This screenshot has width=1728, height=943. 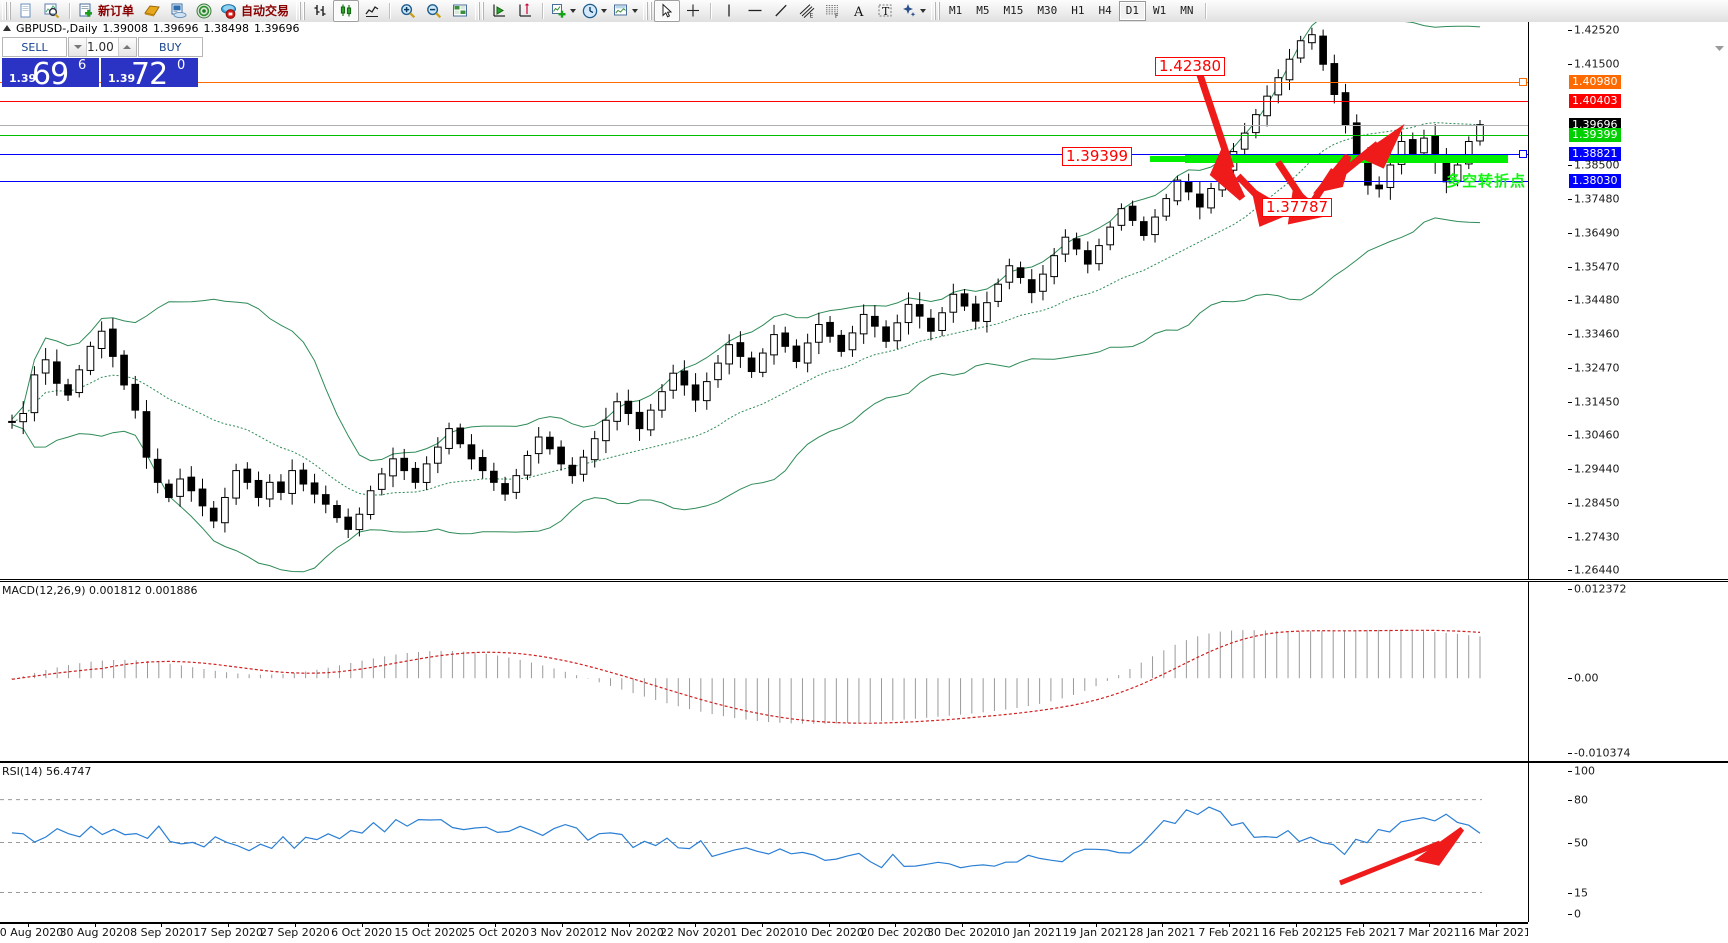 I want to click on shapes-icon, so click(x=913, y=11).